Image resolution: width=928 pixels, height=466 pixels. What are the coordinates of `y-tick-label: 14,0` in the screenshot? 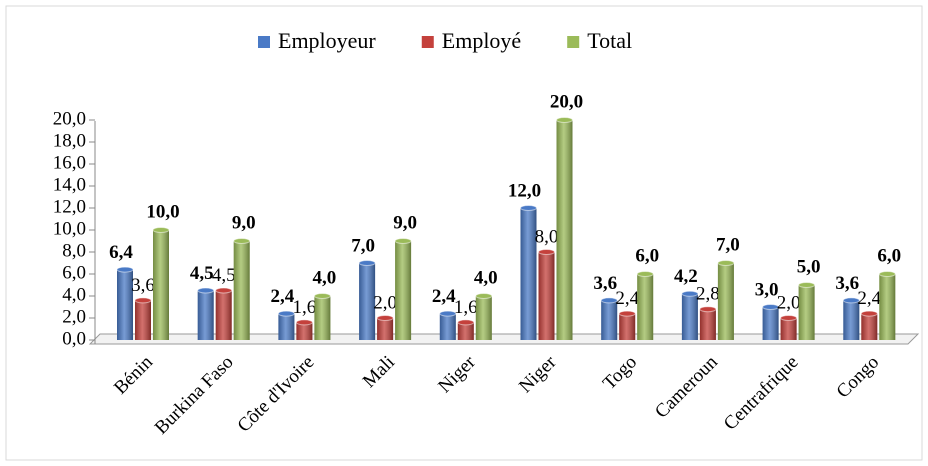 It's located at (69, 184).